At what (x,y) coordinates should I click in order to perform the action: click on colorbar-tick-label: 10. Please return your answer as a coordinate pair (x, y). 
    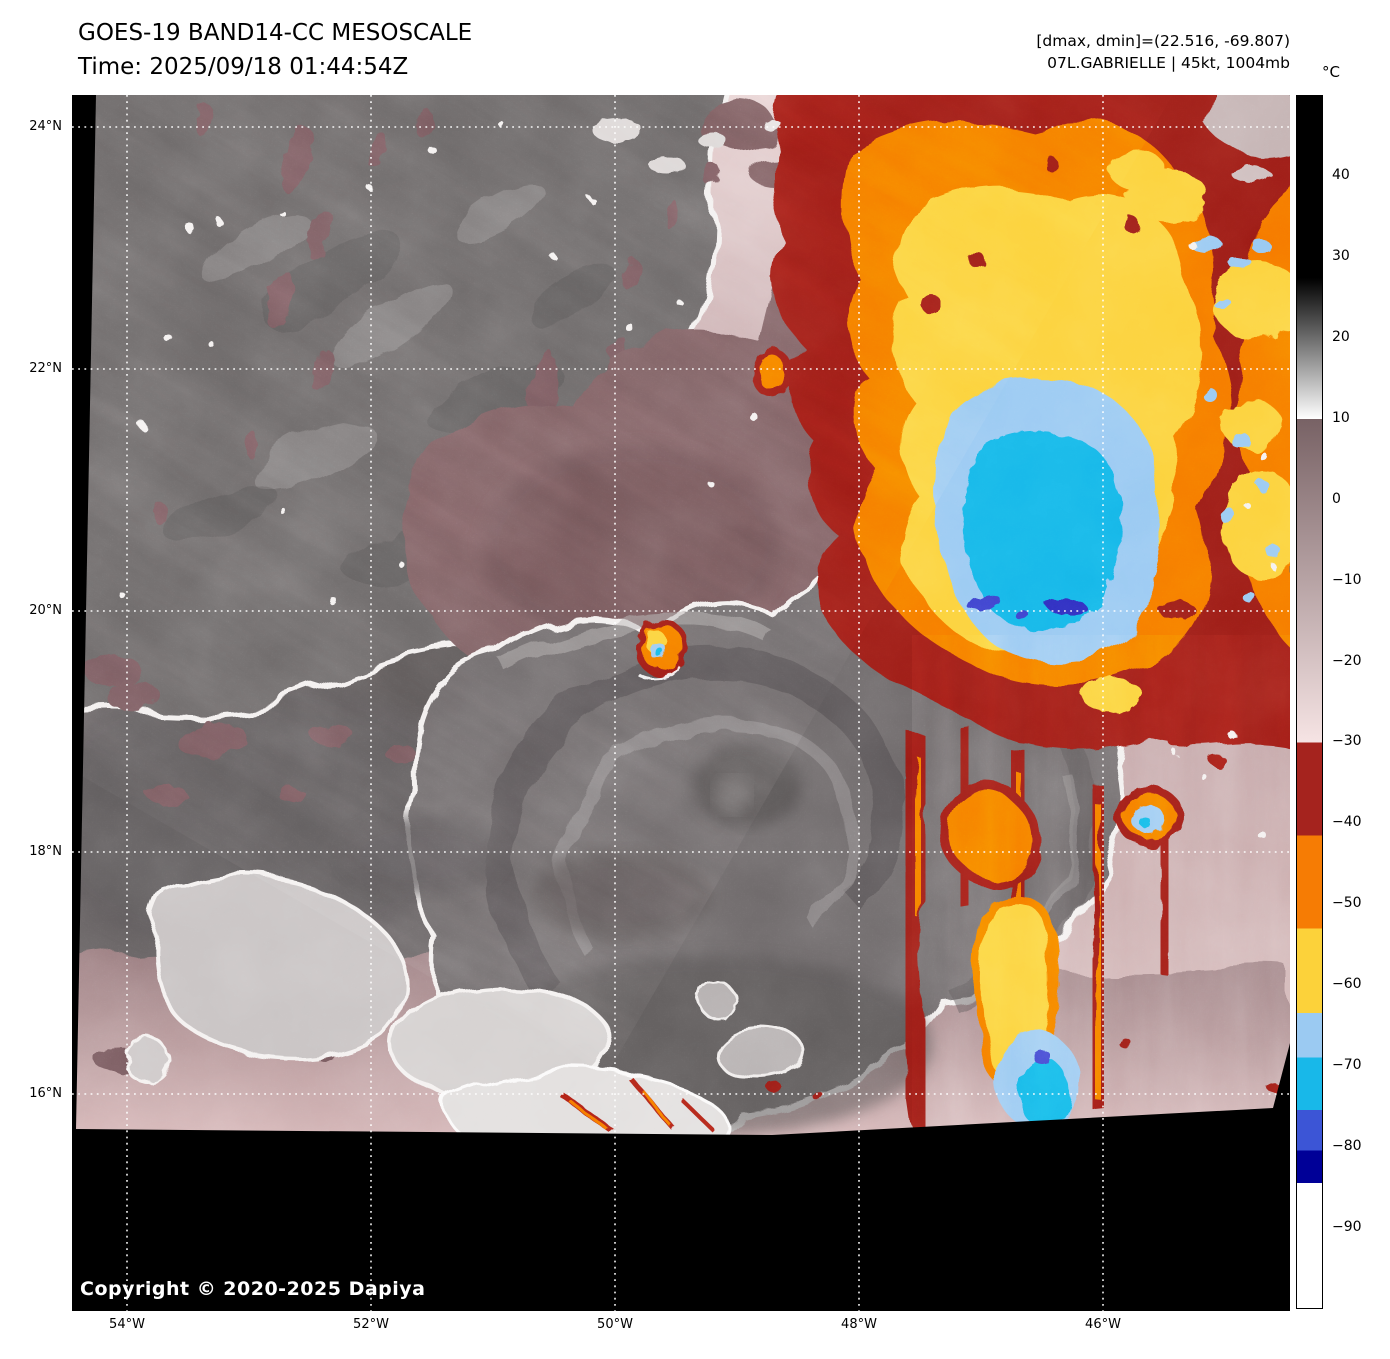
    Looking at the image, I should click on (1341, 417).